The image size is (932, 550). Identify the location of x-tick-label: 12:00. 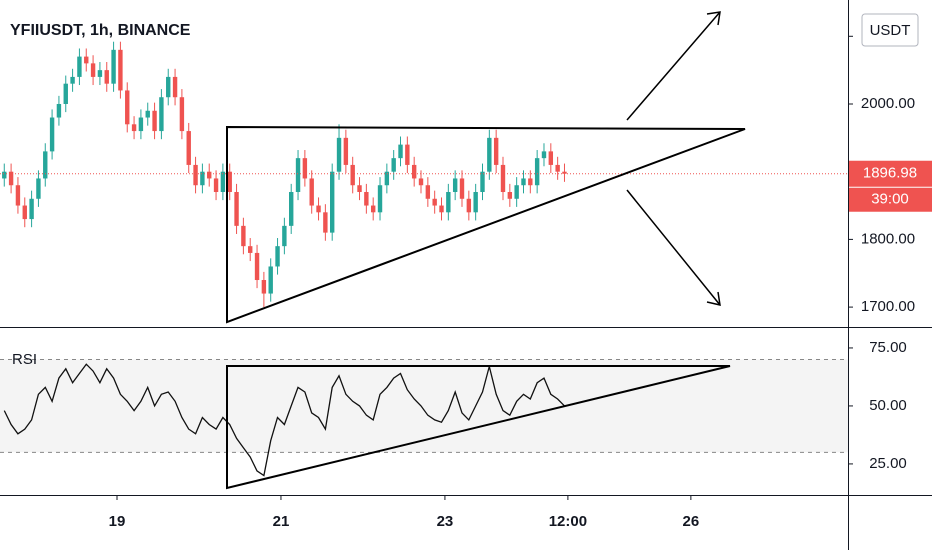
(568, 521).